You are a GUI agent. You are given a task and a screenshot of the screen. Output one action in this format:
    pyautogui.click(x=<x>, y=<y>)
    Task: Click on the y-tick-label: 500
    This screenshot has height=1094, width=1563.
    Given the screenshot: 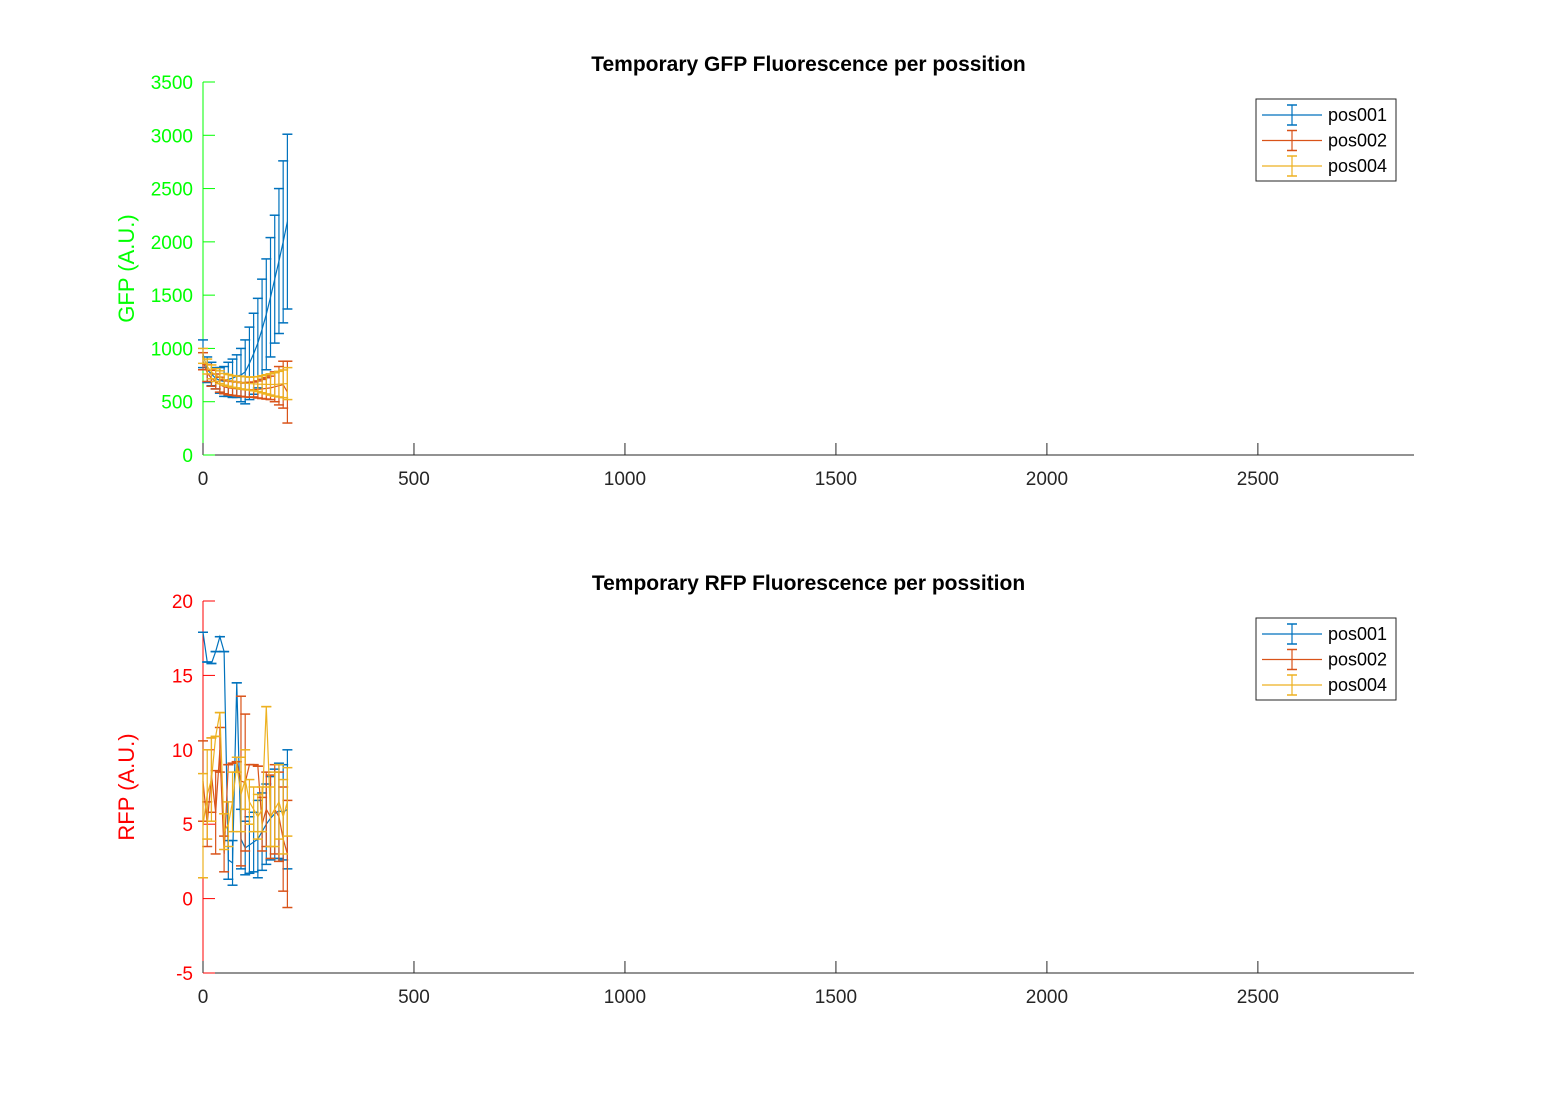 What is the action you would take?
    pyautogui.click(x=177, y=403)
    